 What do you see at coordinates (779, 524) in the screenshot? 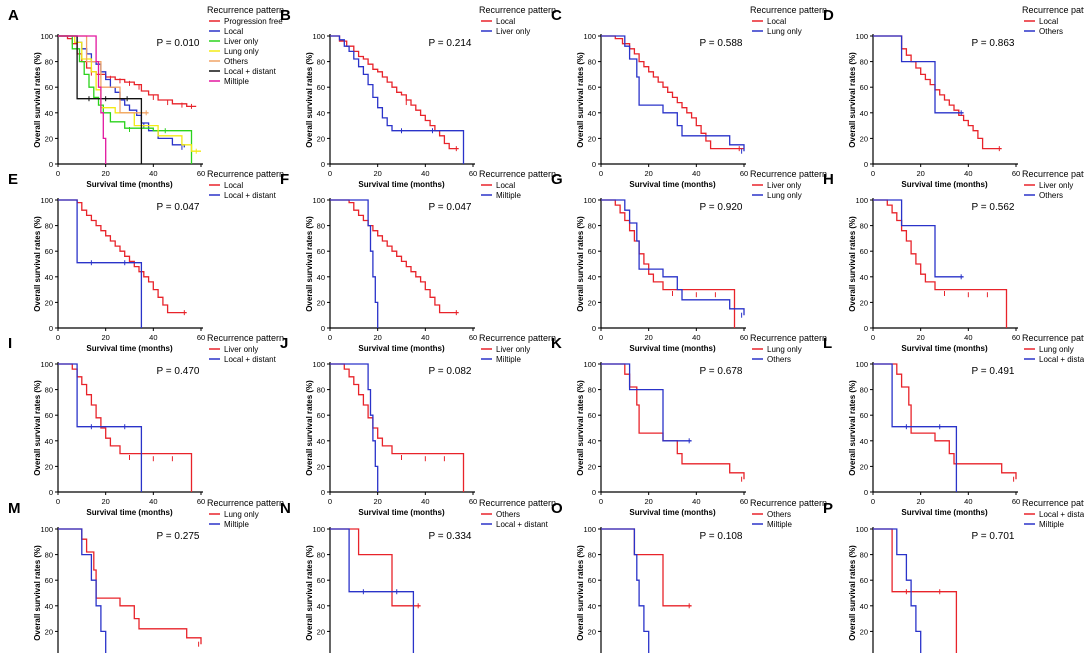
I see `panel-o-legend-label: Miltiple` at bounding box center [779, 524].